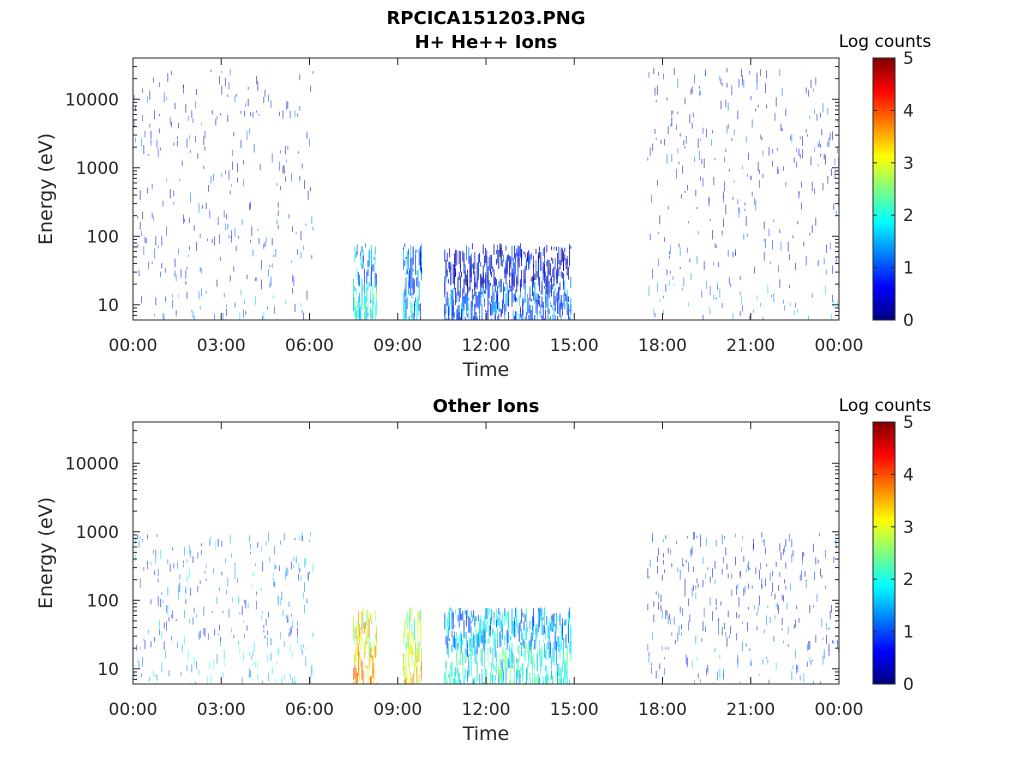 This screenshot has width=1024, height=768. Describe the element at coordinates (486, 42) in the screenshot. I see `panel-title: H+ He++ Ions` at that location.